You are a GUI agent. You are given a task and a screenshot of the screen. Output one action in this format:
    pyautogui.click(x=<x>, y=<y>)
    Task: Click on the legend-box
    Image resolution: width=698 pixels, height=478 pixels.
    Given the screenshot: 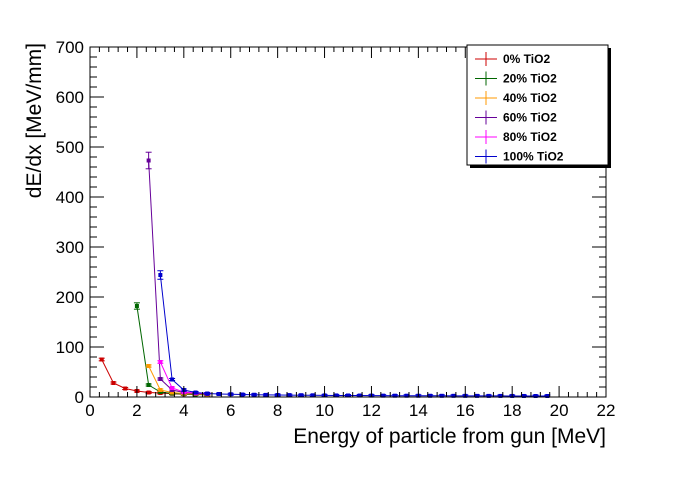 What is the action you would take?
    pyautogui.click(x=537, y=105)
    